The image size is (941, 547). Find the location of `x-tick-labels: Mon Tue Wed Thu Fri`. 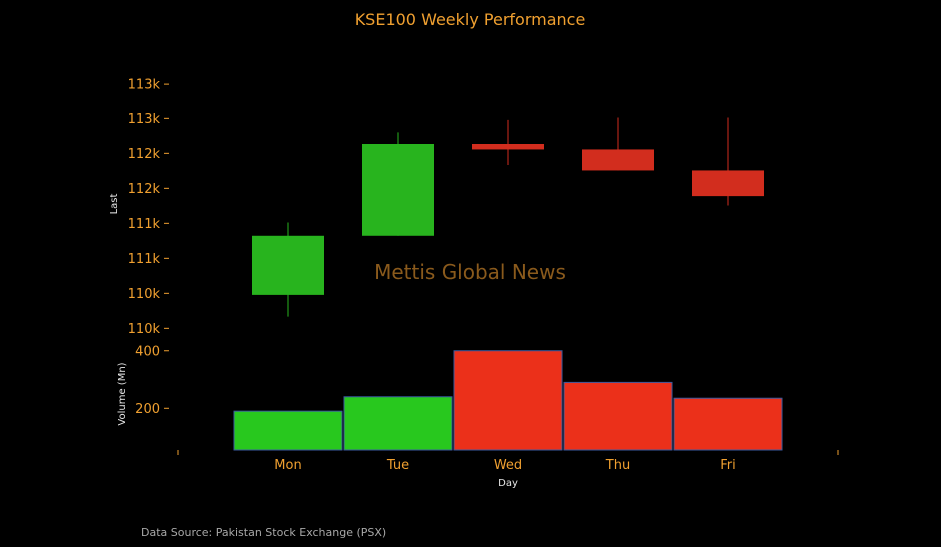

x-tick-labels: Mon Tue Wed Thu Fri is located at coordinates (504, 465).